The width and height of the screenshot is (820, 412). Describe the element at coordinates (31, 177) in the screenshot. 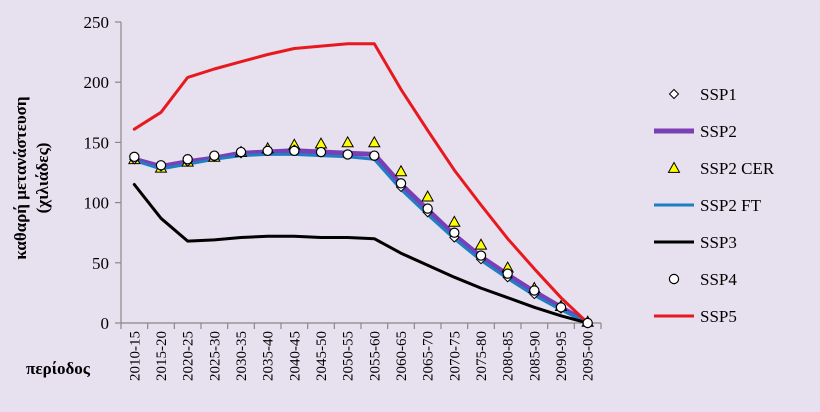

I see `y-axis-title: καθαρή μετανάστευση (χιλιάδες)` at that location.